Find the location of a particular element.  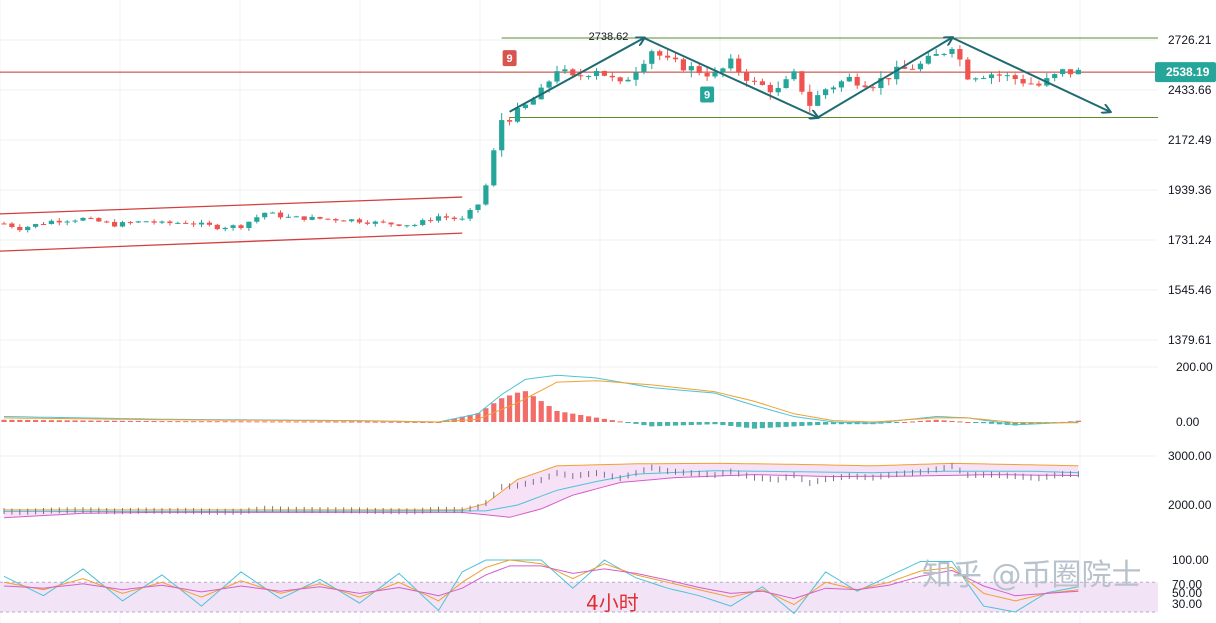

price-tick-label: 1731.24 is located at coordinates (1190, 240).